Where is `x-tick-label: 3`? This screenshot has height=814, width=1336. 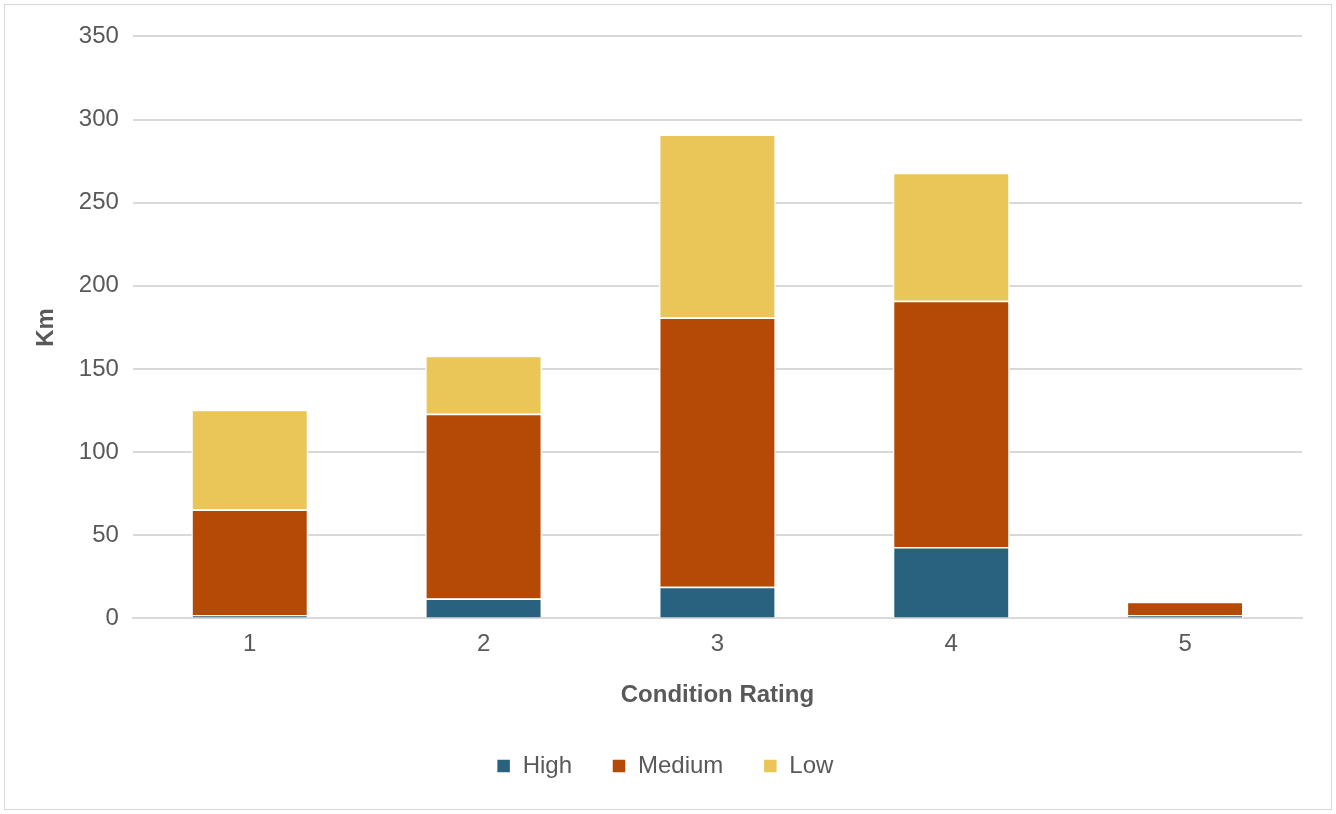 x-tick-label: 3 is located at coordinates (717, 643).